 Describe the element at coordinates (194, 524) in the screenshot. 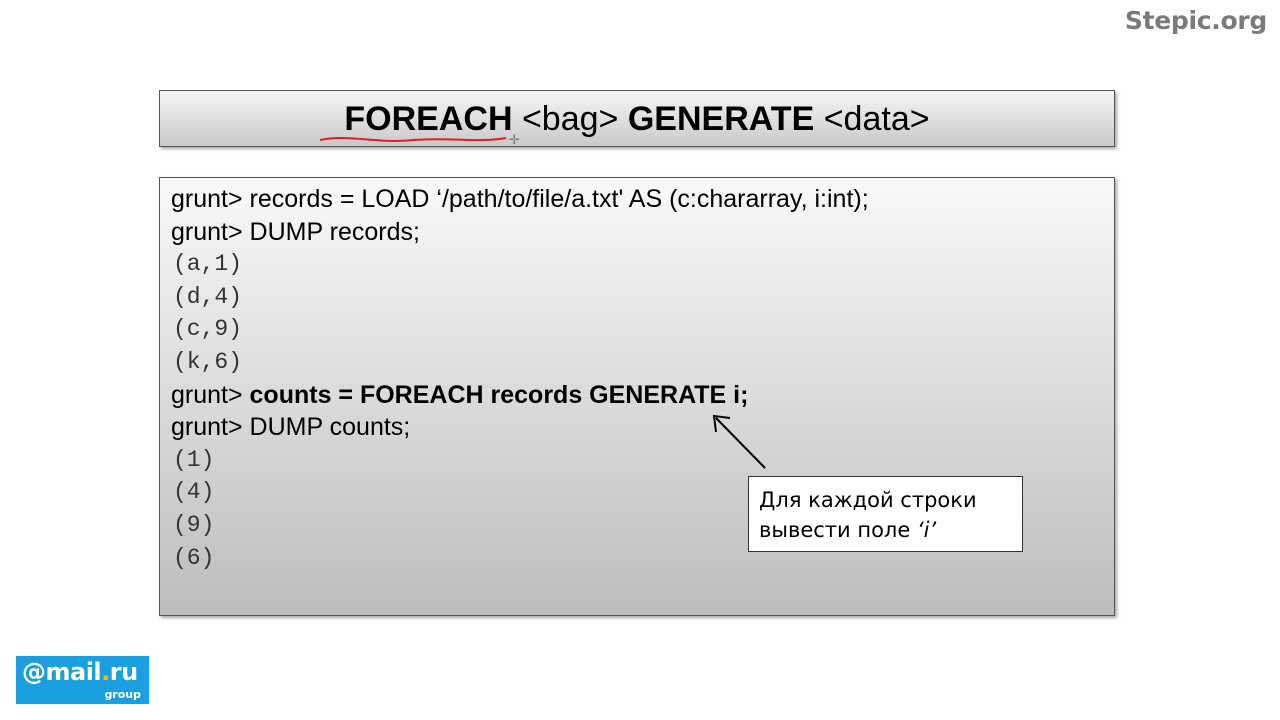

I see `output-line: (9)` at that location.